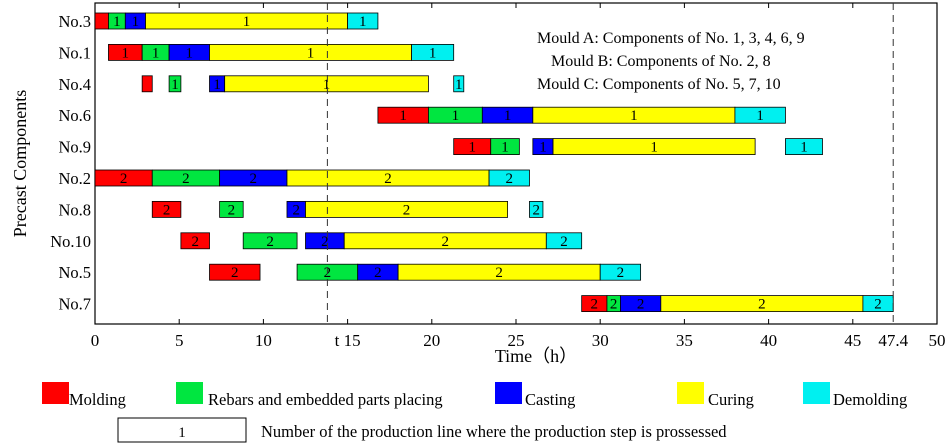 The width and height of the screenshot is (946, 447). I want to click on legend-label: Demolding, so click(870, 399).